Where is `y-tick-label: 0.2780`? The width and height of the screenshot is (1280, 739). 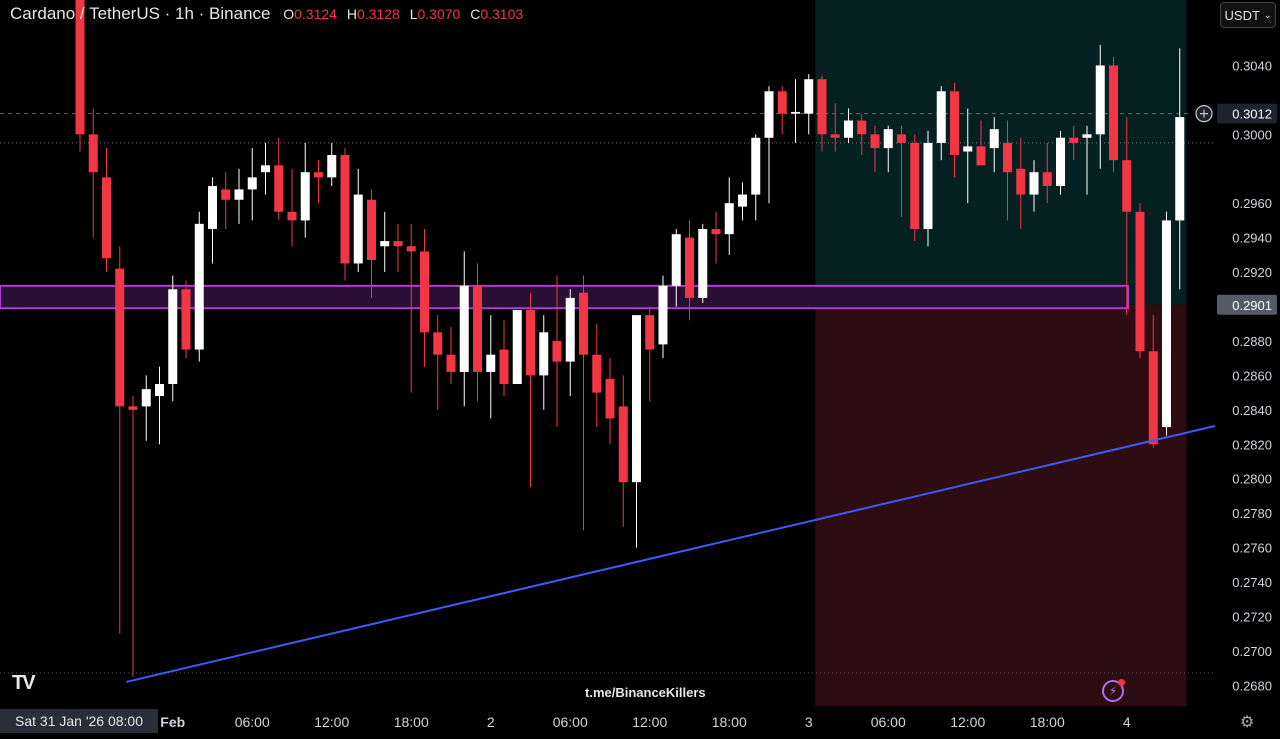
y-tick-label: 0.2780 is located at coordinates (1252, 513).